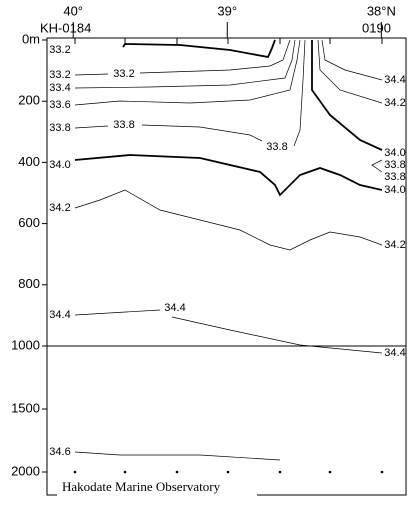 The height and width of the screenshot is (506, 418). What do you see at coordinates (29, 161) in the screenshot?
I see `y-tick-label: 400` at bounding box center [29, 161].